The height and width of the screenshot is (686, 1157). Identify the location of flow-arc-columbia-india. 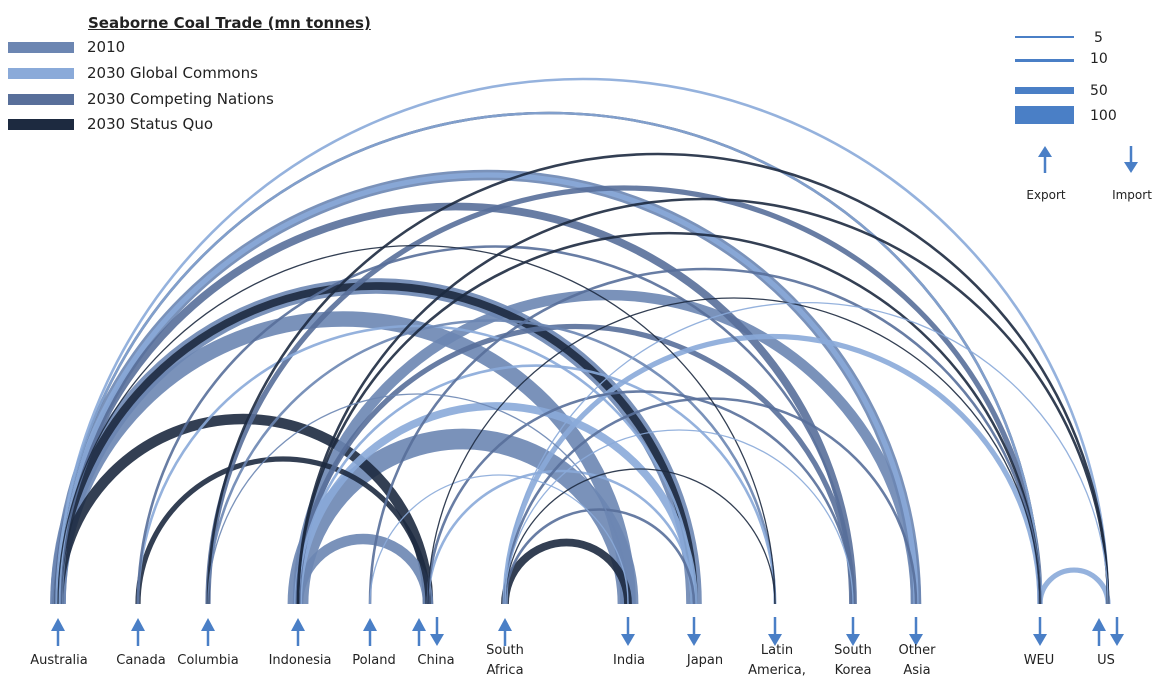
(418, 499).